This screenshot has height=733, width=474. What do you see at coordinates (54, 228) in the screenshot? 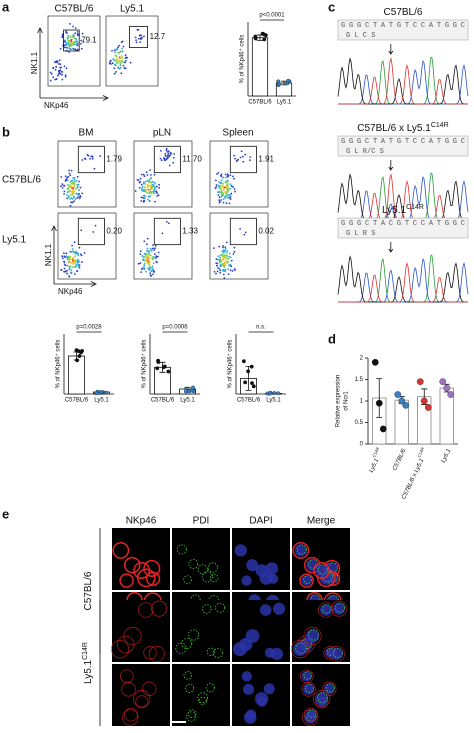
I see `arrow-head` at bounding box center [54, 228].